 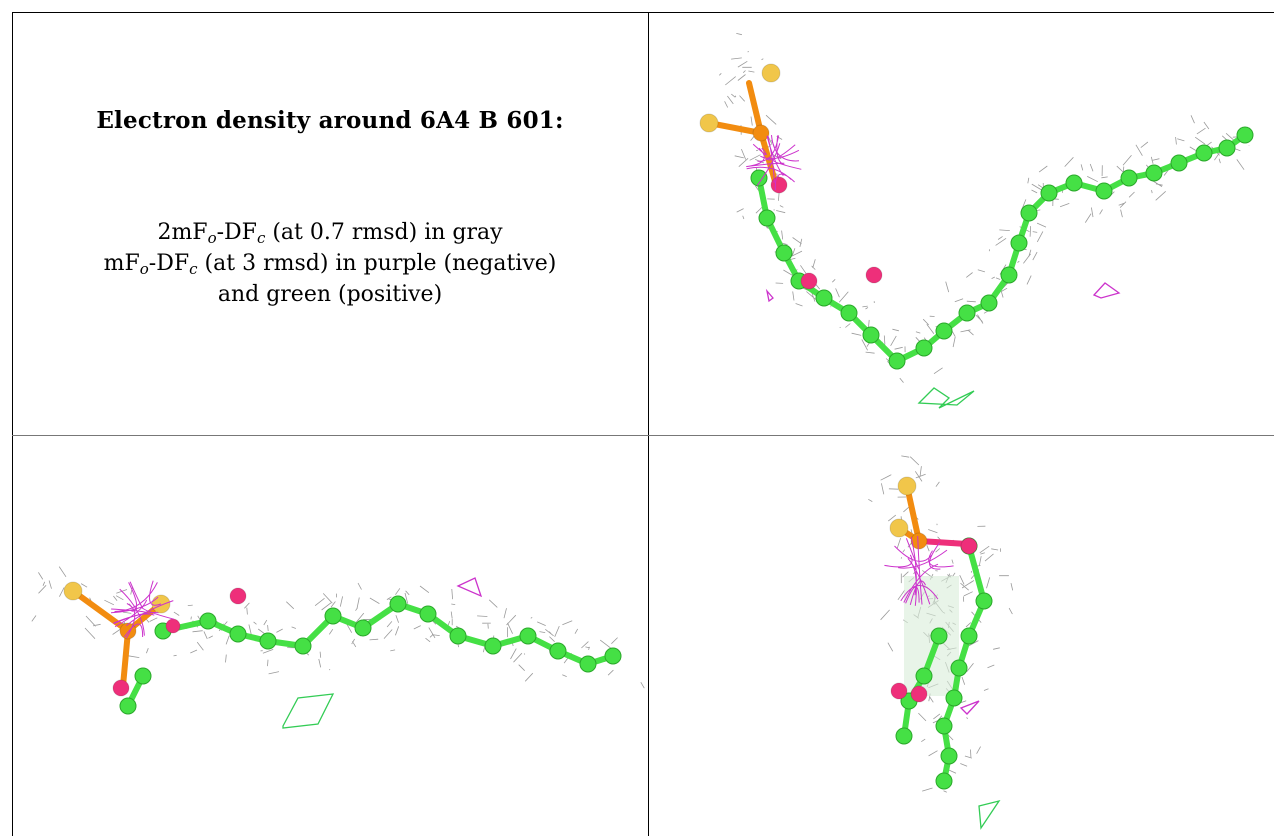 What do you see at coordinates (643, 435) in the screenshot?
I see `grid-middle-divider` at bounding box center [643, 435].